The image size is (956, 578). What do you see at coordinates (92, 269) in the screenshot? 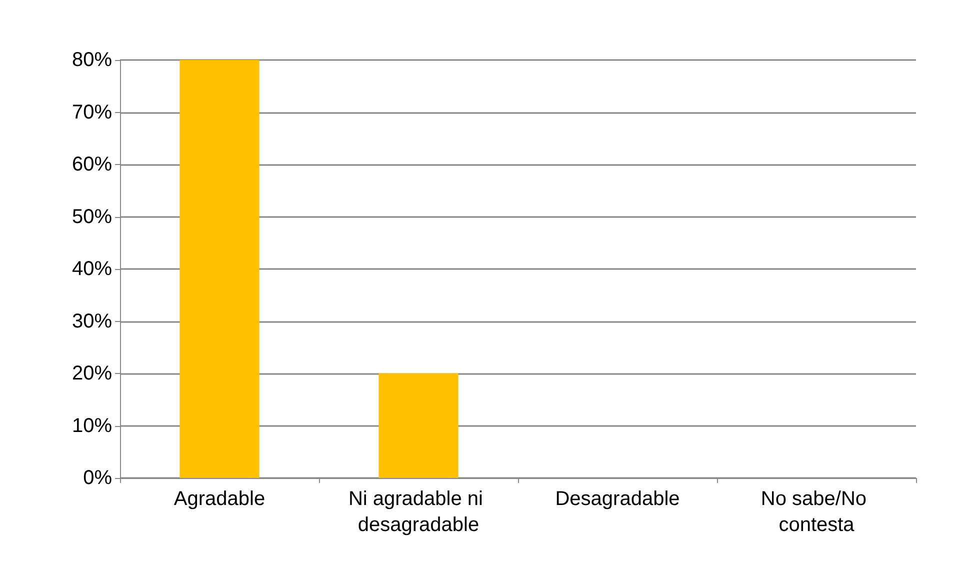
I see `y-tick-label: 40%` at bounding box center [92, 269].